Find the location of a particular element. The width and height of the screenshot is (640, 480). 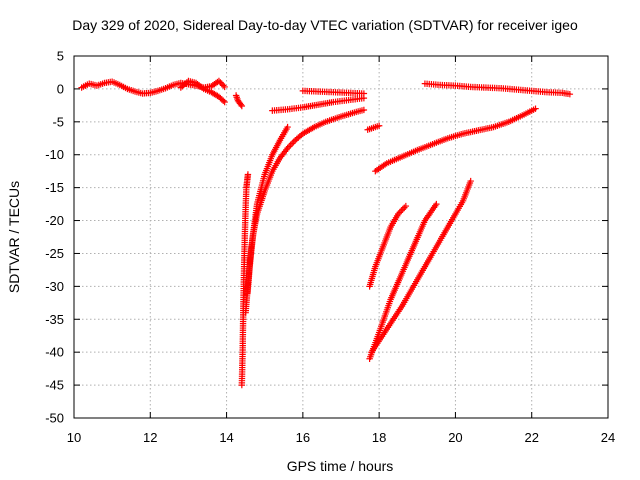

y-tick-label: -5 is located at coordinates (58, 121).